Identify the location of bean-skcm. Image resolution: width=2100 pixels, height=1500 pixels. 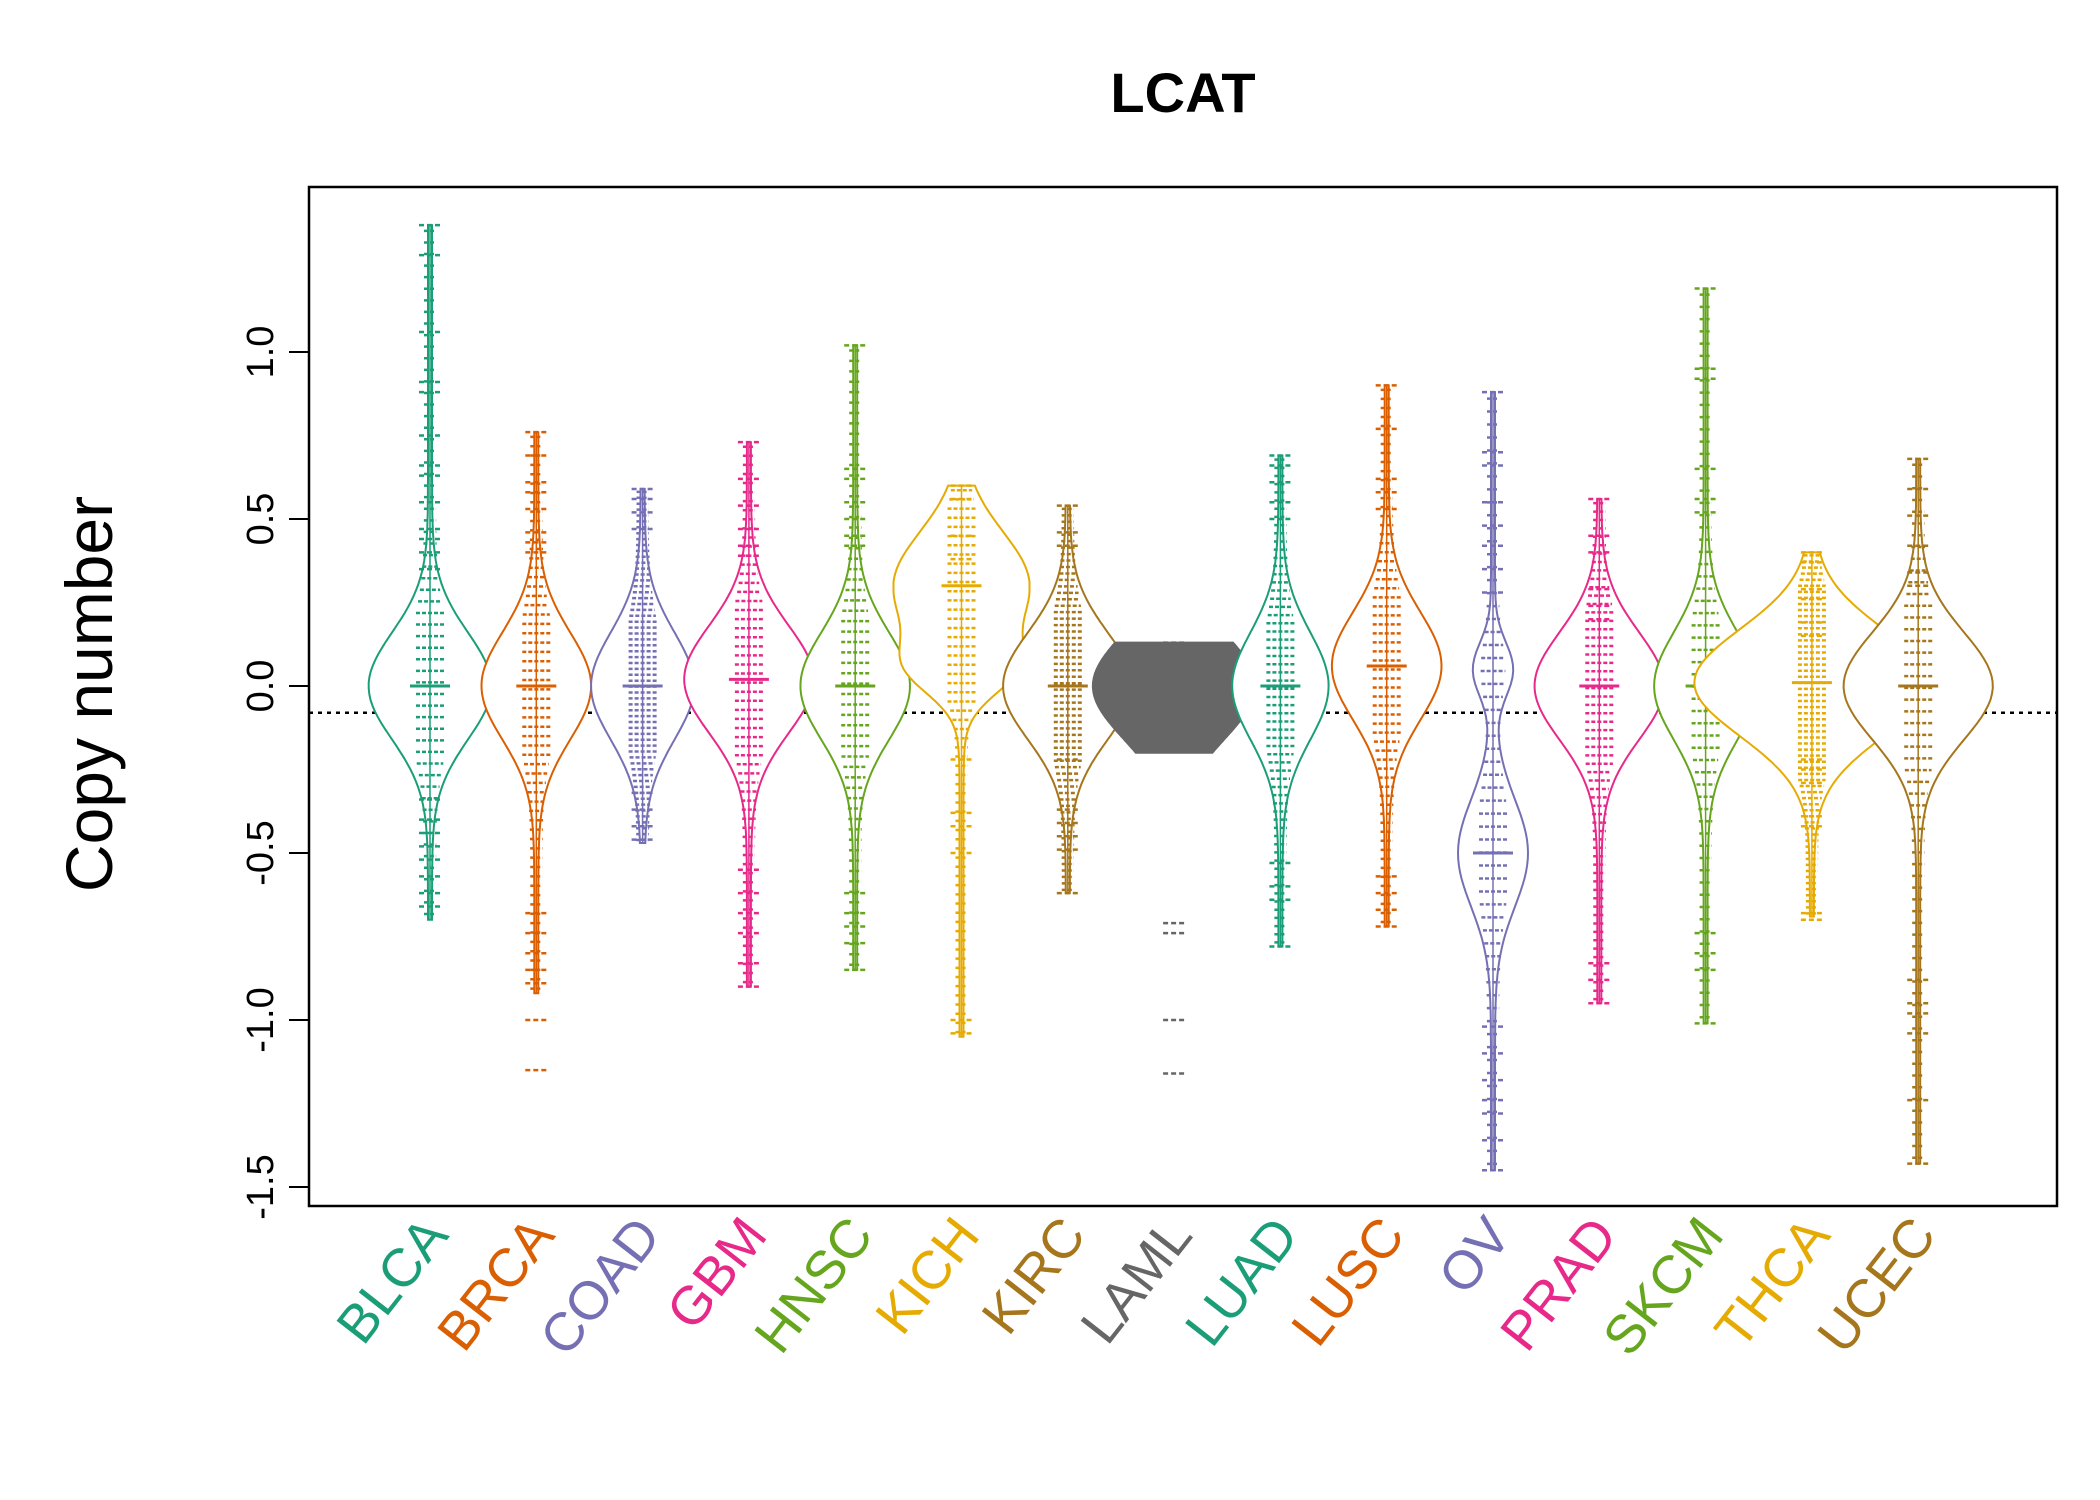
(1706, 656).